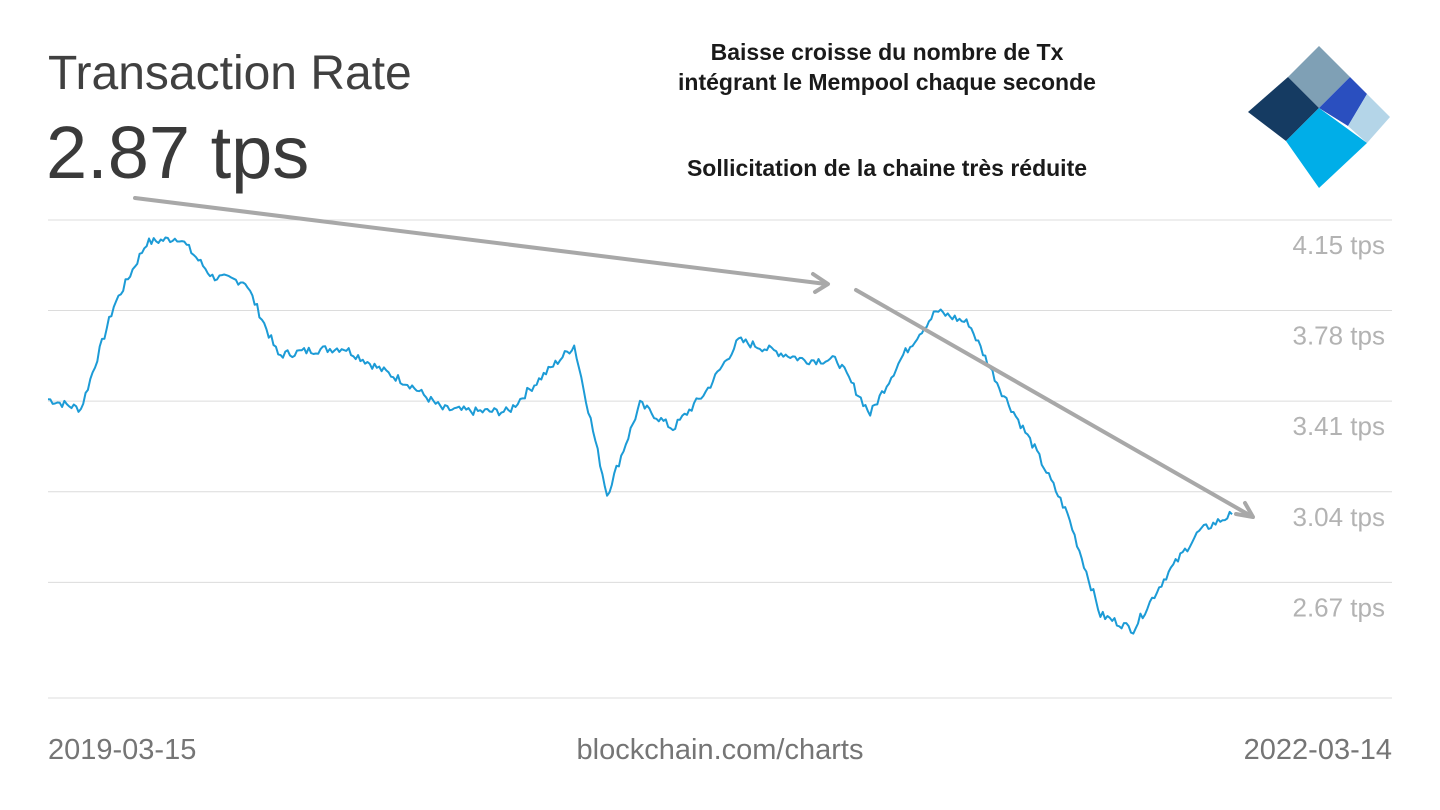 The height and width of the screenshot is (810, 1440). Describe the element at coordinates (820, 283) in the screenshot. I see `trend-arrow-1-head` at that location.